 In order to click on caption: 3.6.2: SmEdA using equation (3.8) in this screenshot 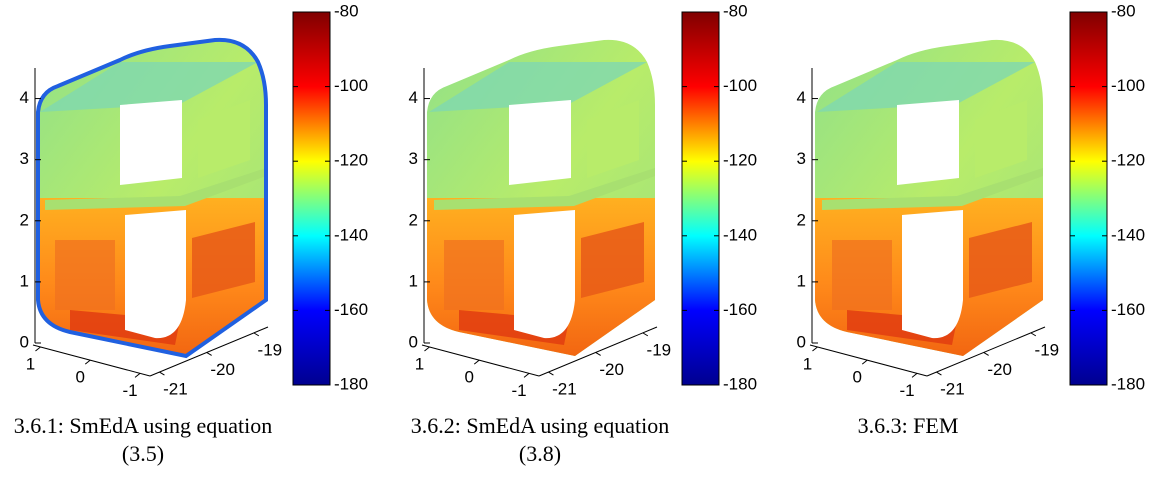, I will do `click(540, 439)`.